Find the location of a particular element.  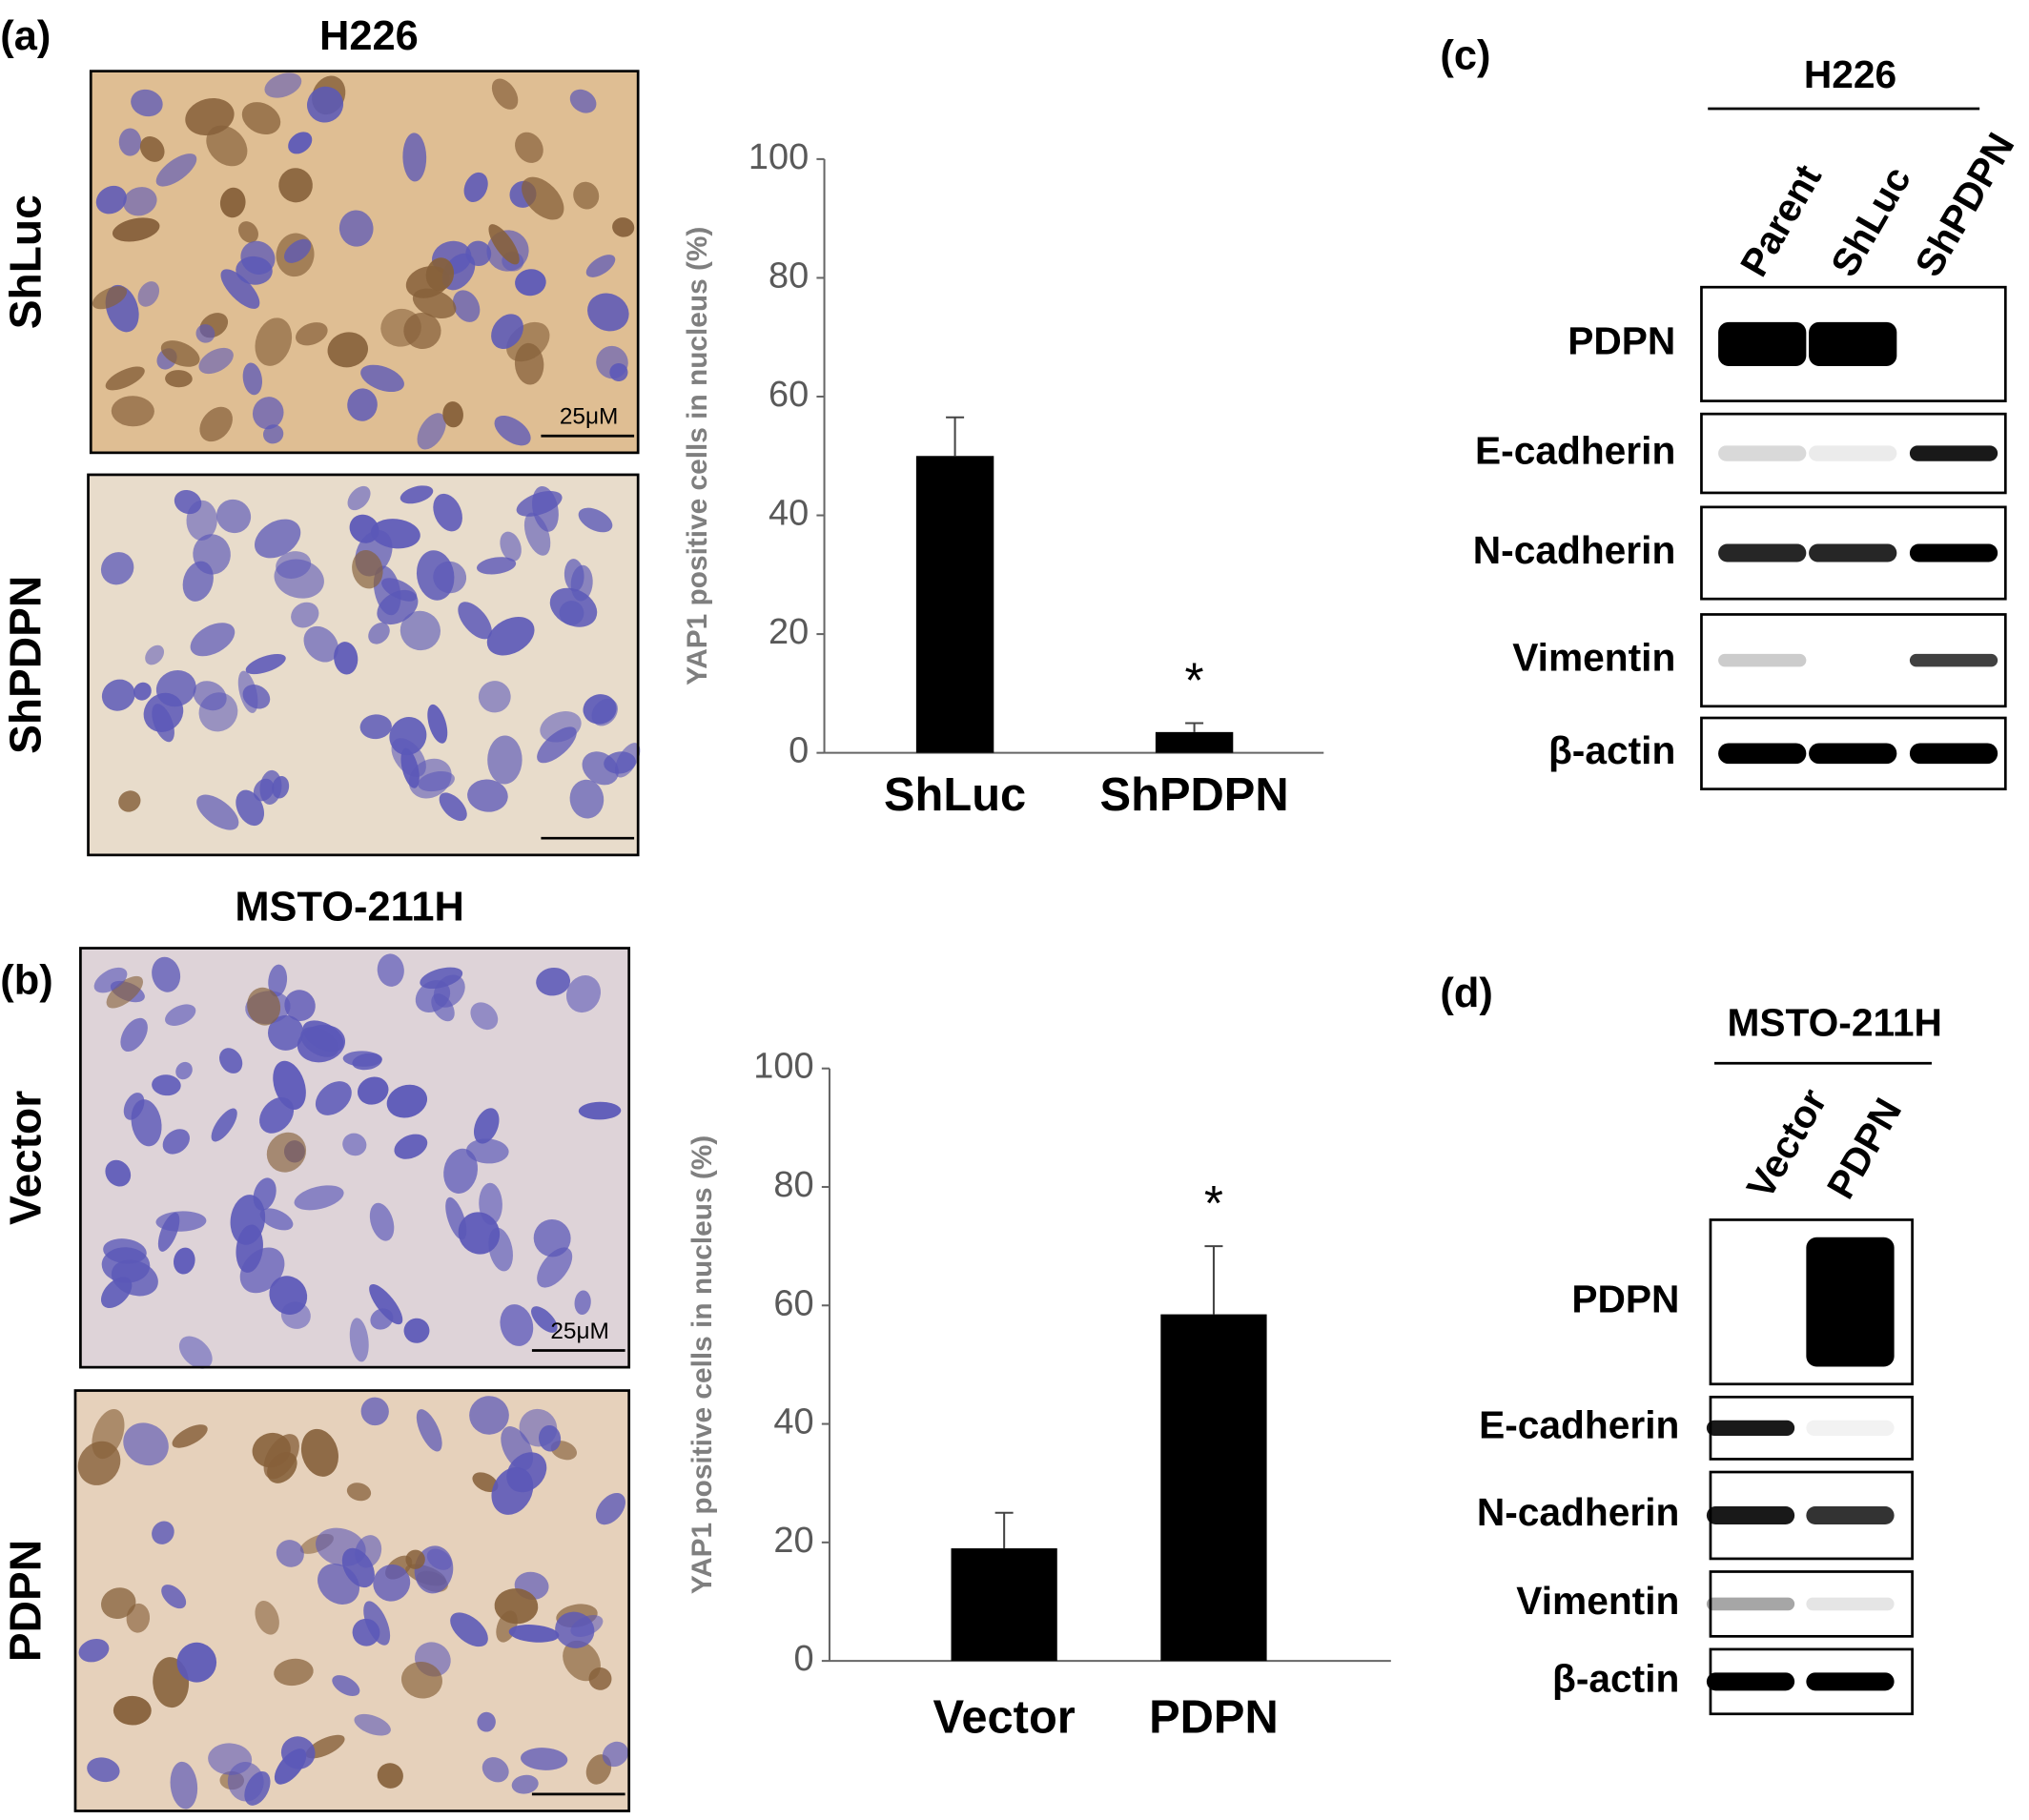

y-axis-label: YAP1 positive cells in nucleus (%) is located at coordinates (697, 456).